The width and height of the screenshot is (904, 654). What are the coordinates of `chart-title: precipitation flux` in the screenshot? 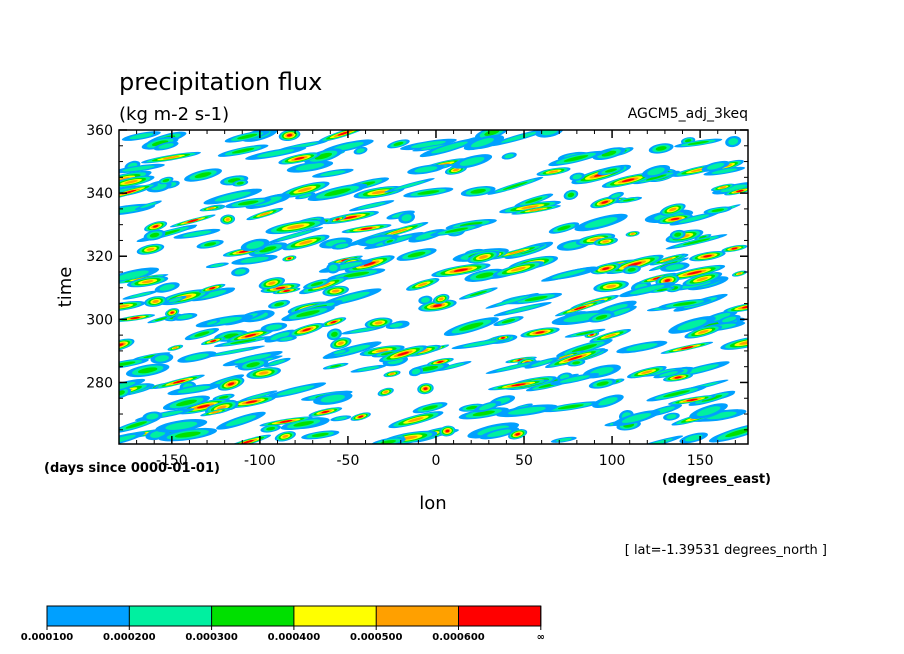 It's located at (220, 82).